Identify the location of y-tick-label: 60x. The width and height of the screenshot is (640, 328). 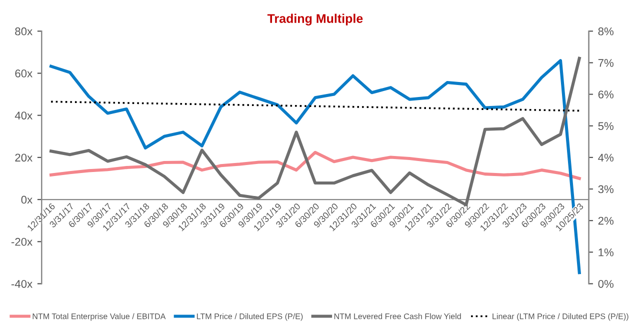
(23, 74).